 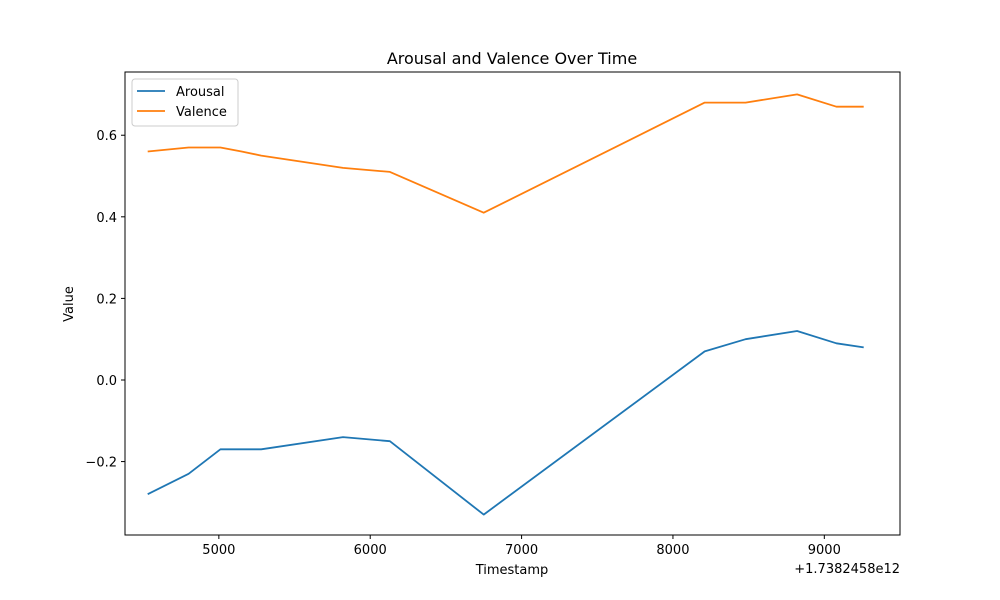 I want to click on legend-label-arousal: Arousal, so click(x=200, y=92).